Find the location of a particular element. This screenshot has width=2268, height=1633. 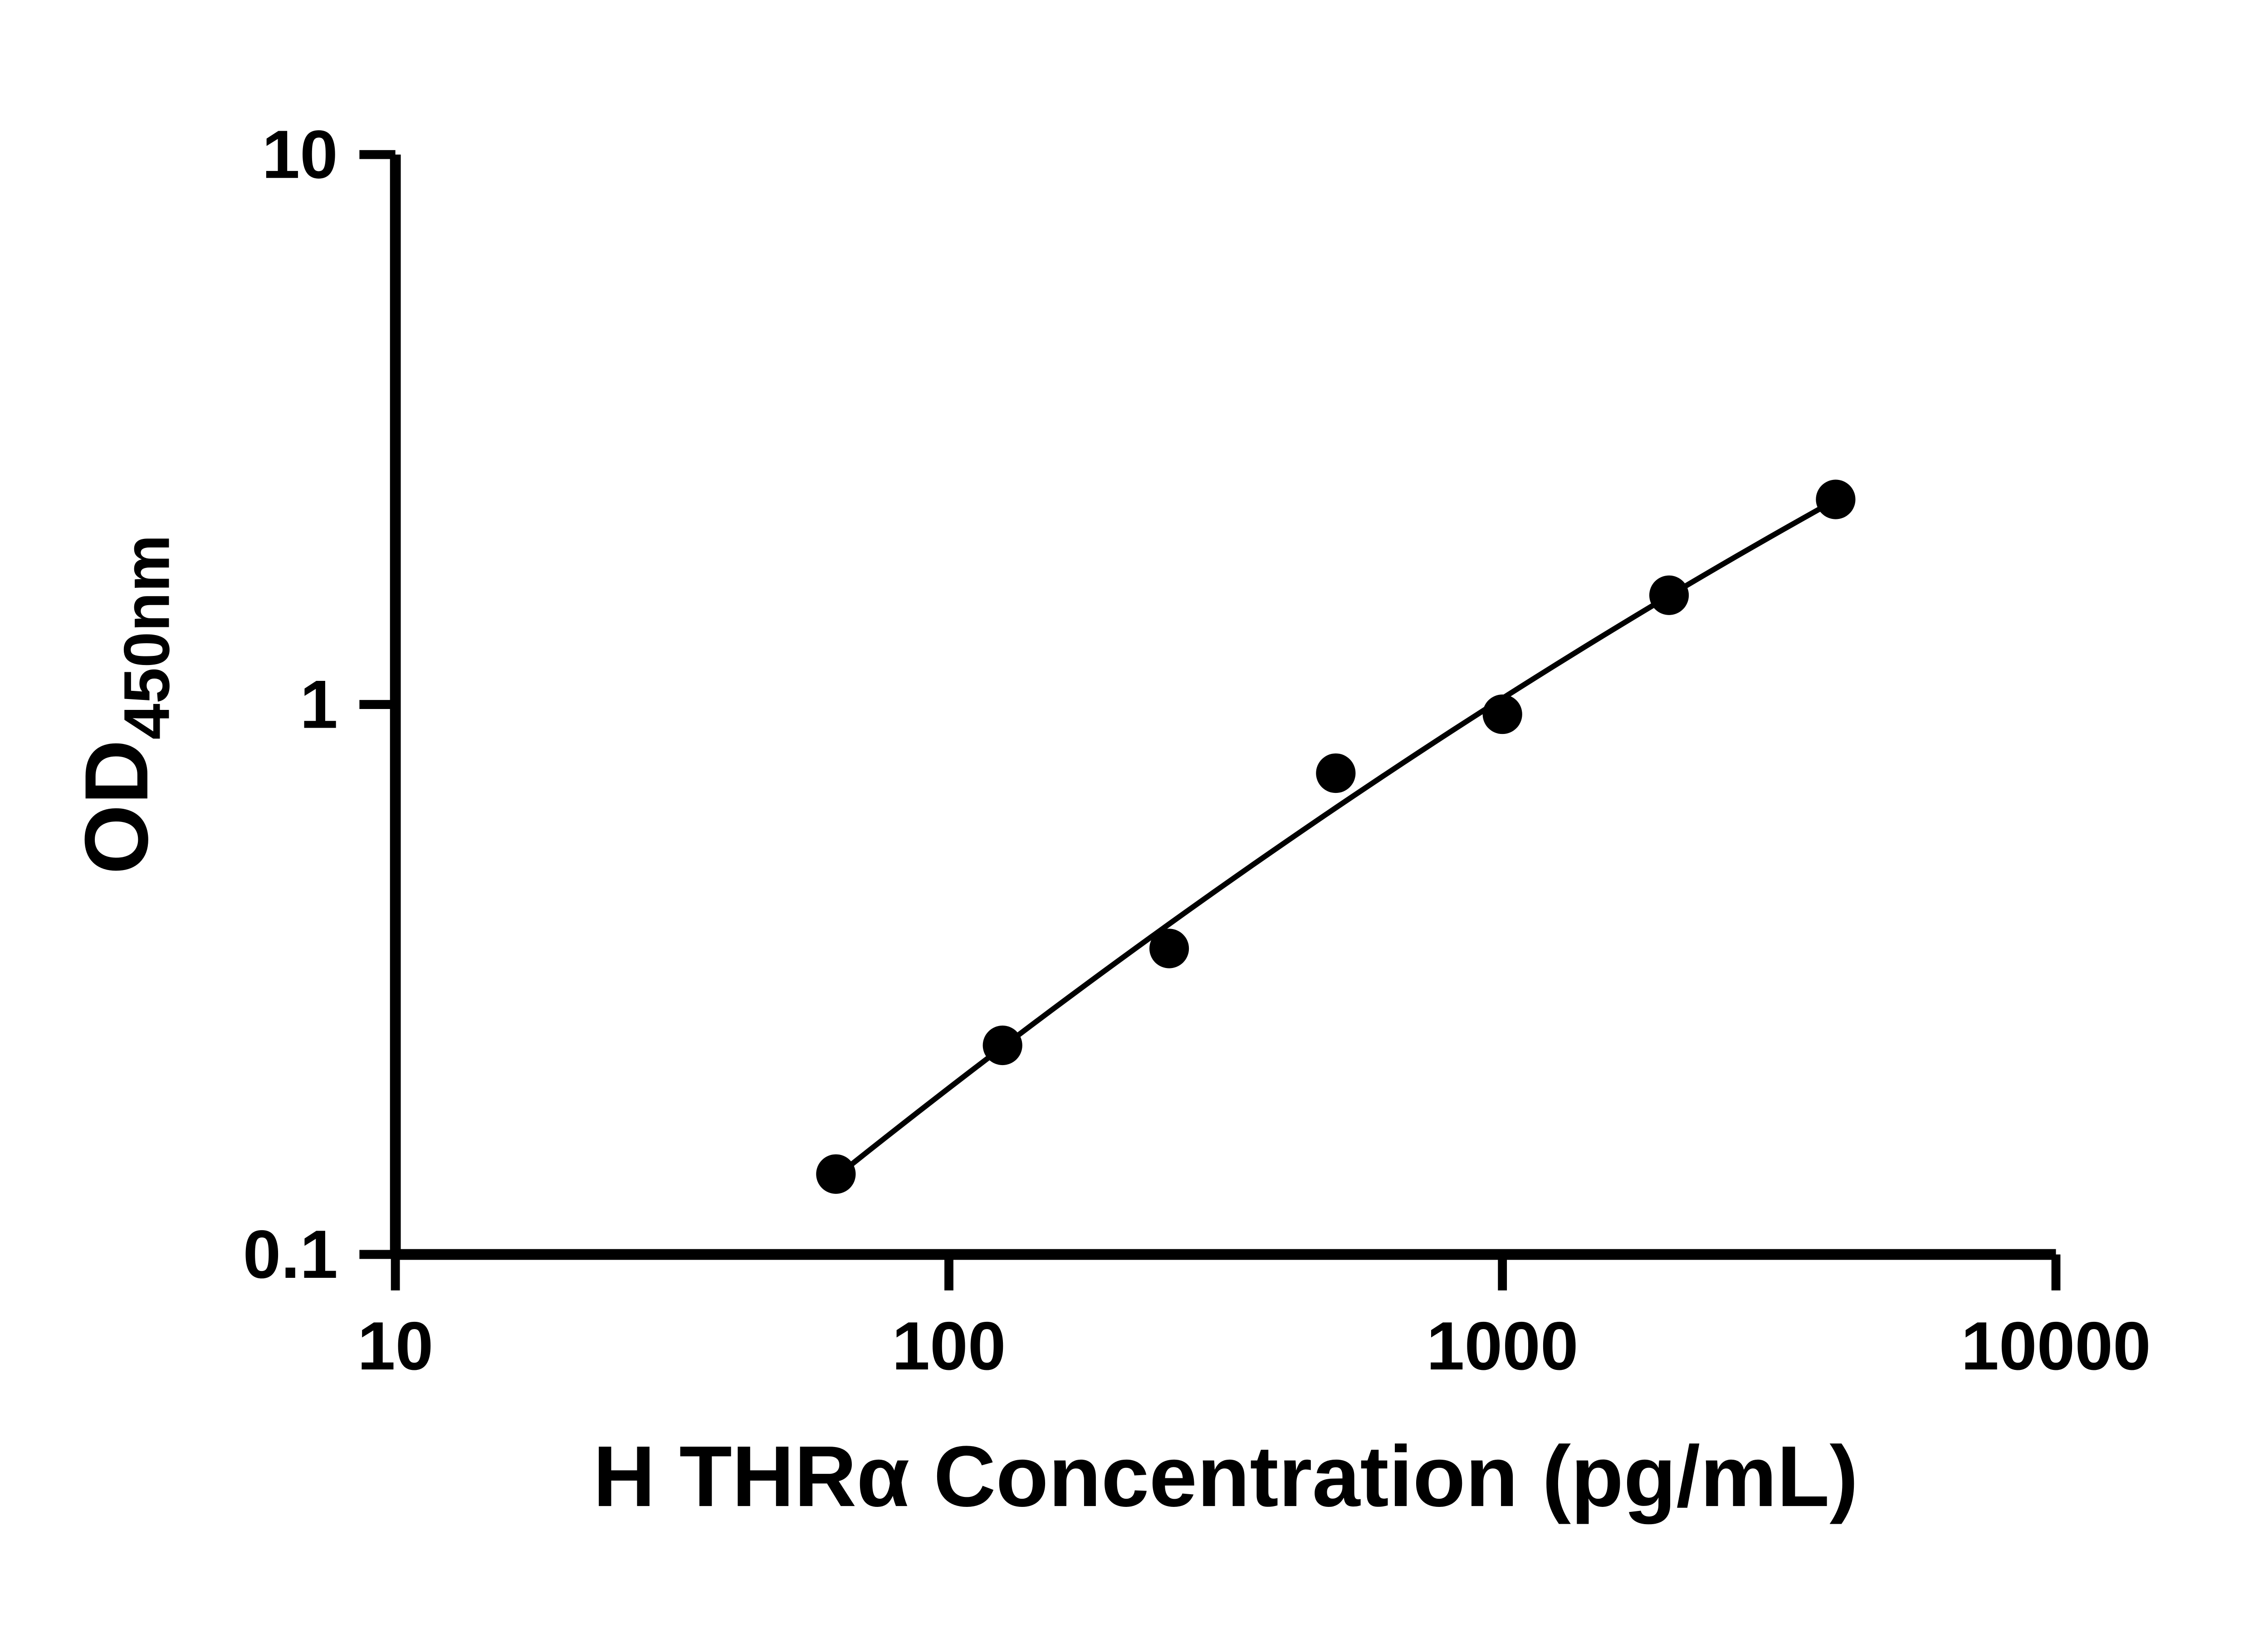

x-tick-label: 10 is located at coordinates (395, 1346).